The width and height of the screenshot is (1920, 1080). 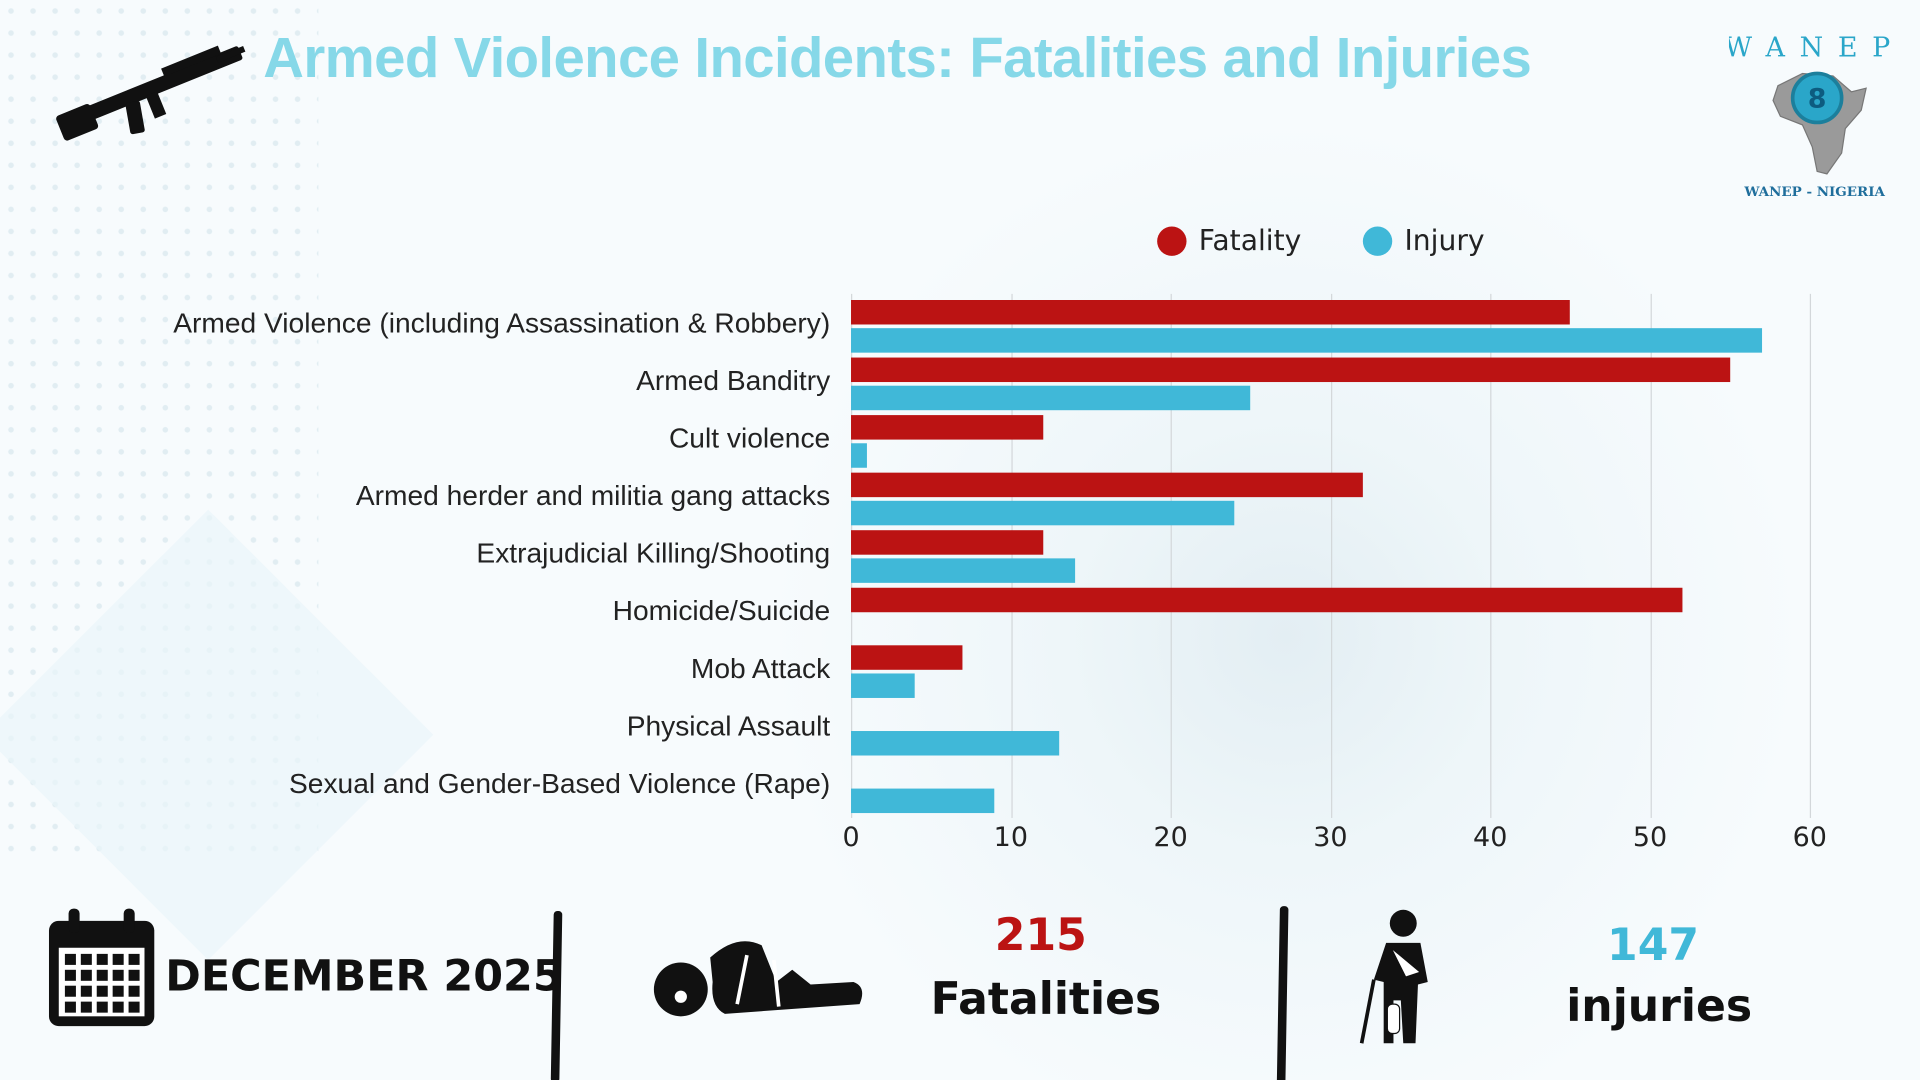 I want to click on svg-text: WANEP - NIGERIA, so click(x=1814, y=192).